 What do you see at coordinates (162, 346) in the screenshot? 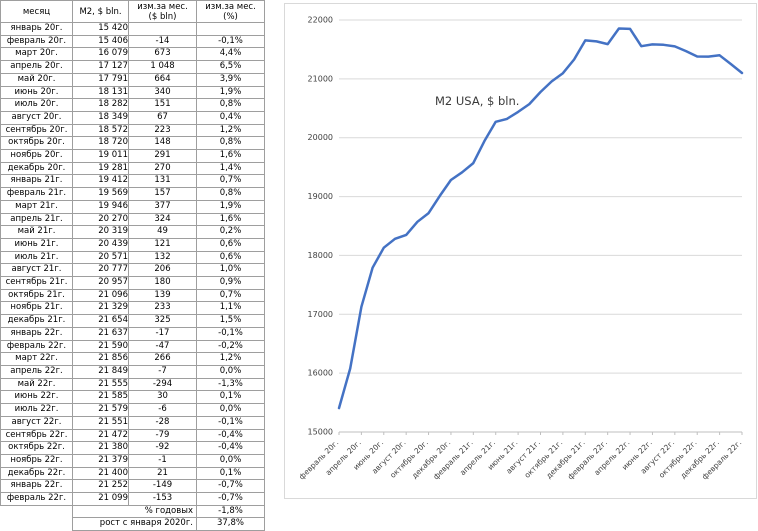
I see `table-cell: -47` at bounding box center [162, 346].